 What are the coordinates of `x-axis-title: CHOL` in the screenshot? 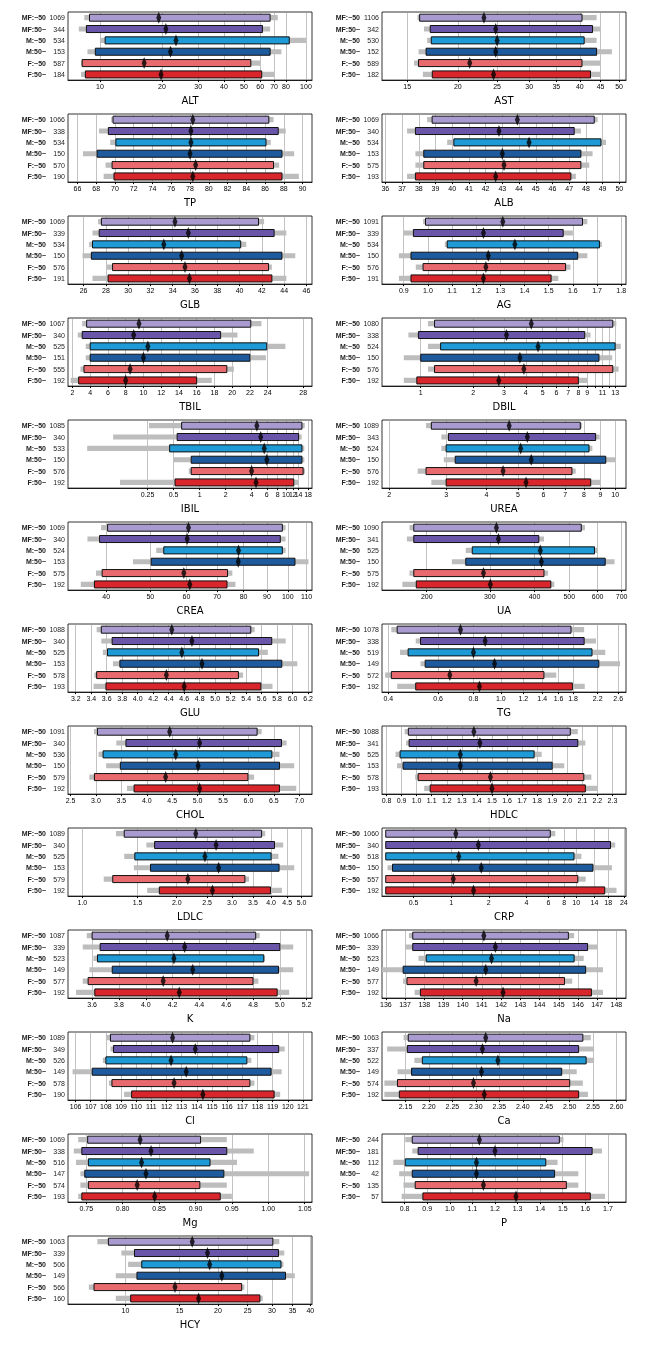 It's located at (190, 814).